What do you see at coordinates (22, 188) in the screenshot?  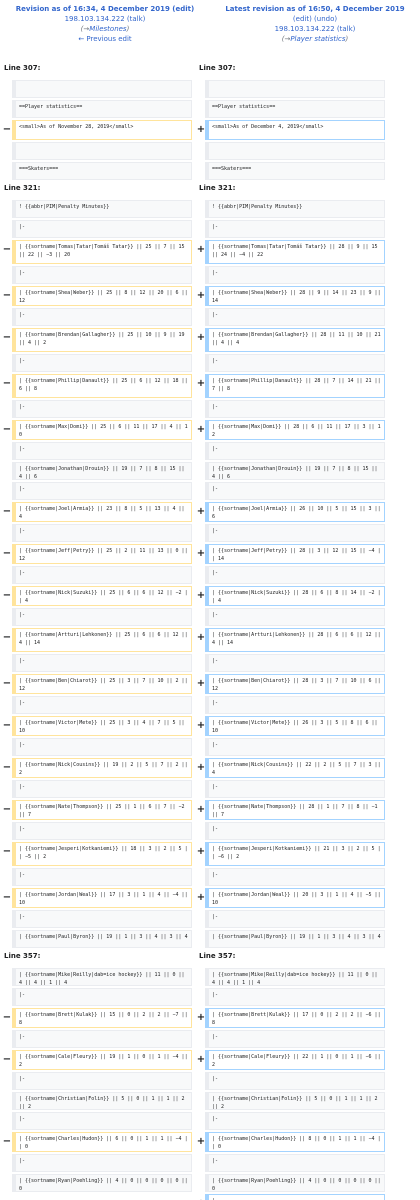 I see `old-line-number: Line 321:` at bounding box center [22, 188].